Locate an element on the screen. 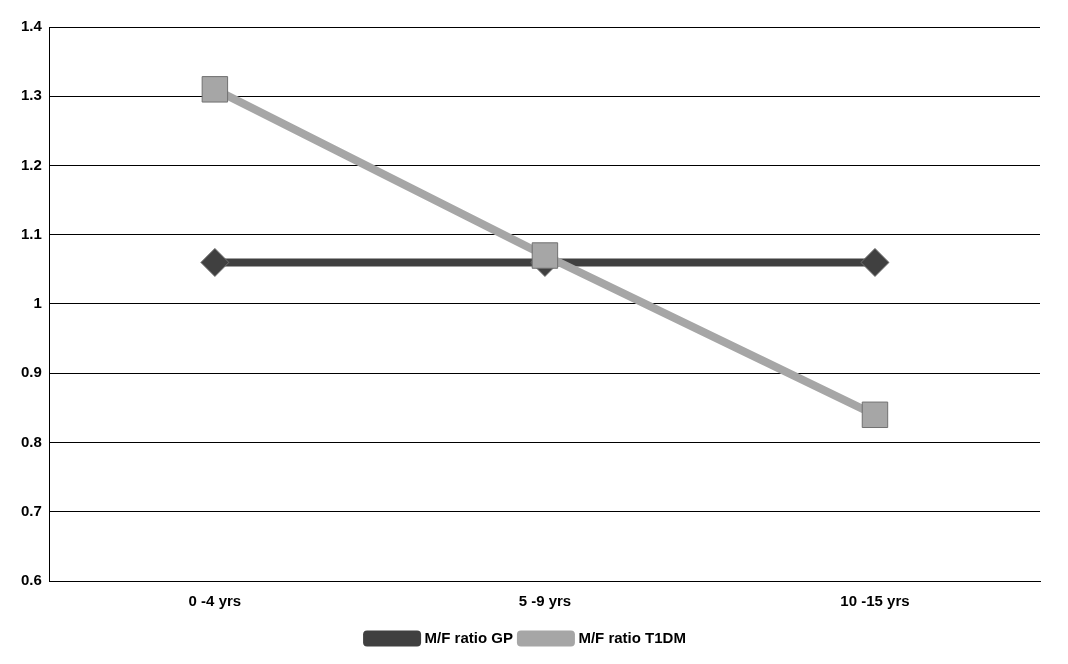 The width and height of the screenshot is (1068, 664). y-tick-label: 1.2 is located at coordinates (31, 164).